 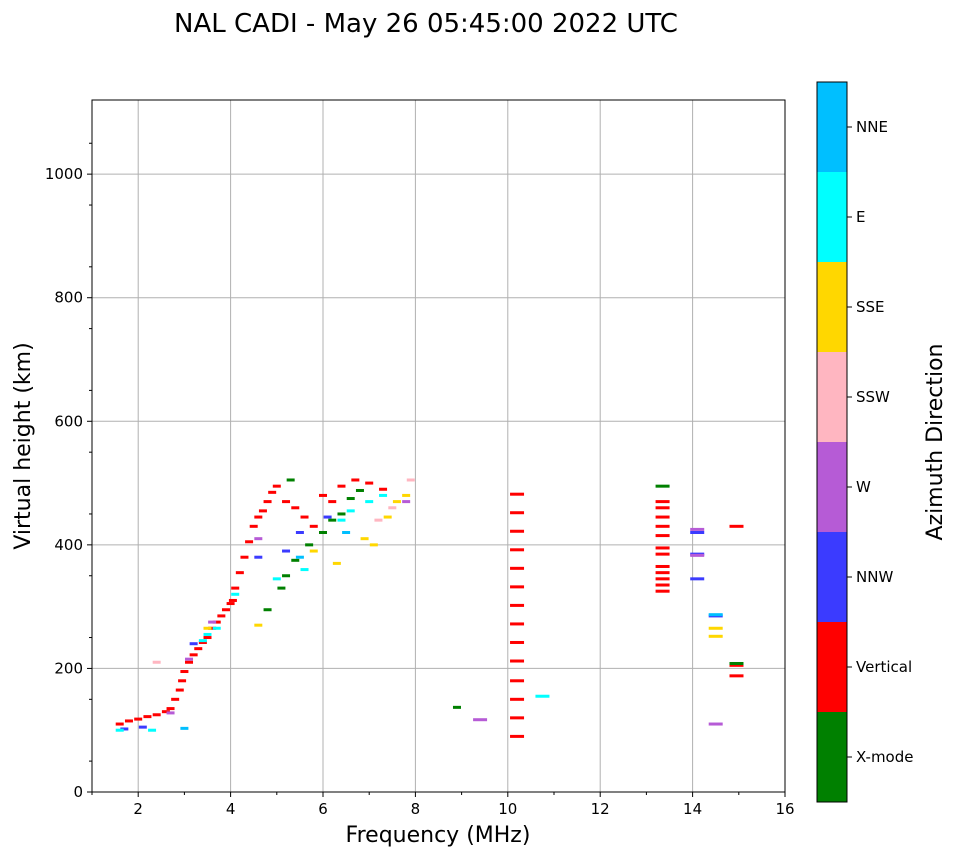 I want to click on x-tick-label: 8, so click(x=416, y=809).